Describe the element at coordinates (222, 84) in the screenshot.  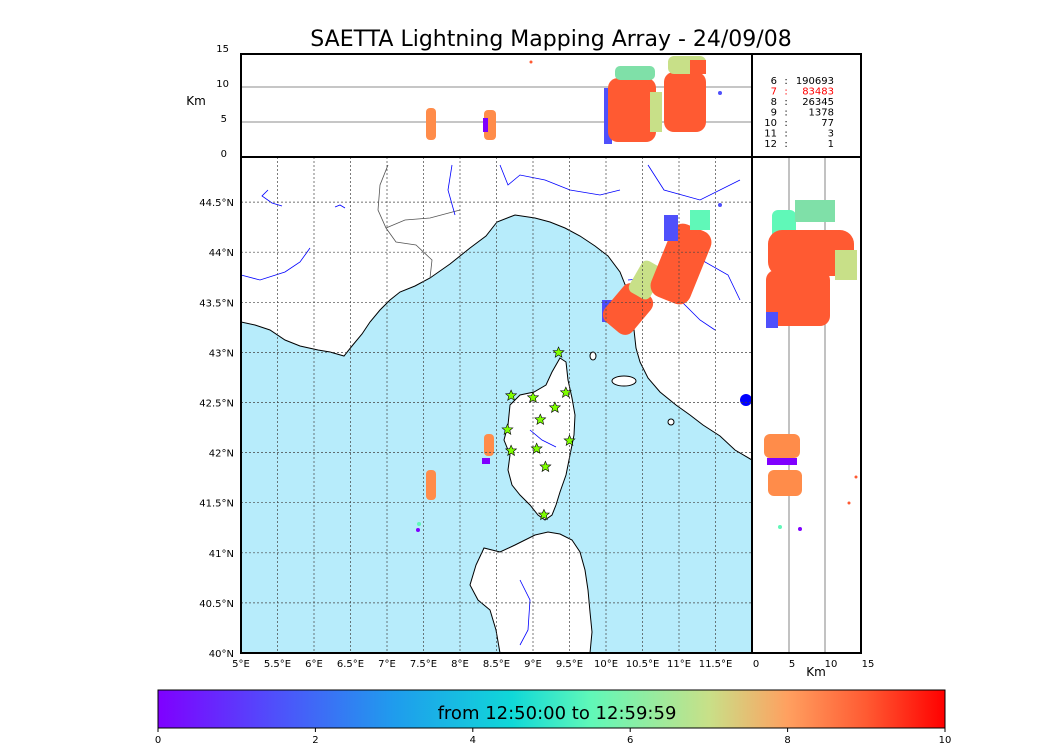
I see `top-ytick: 10` at that location.